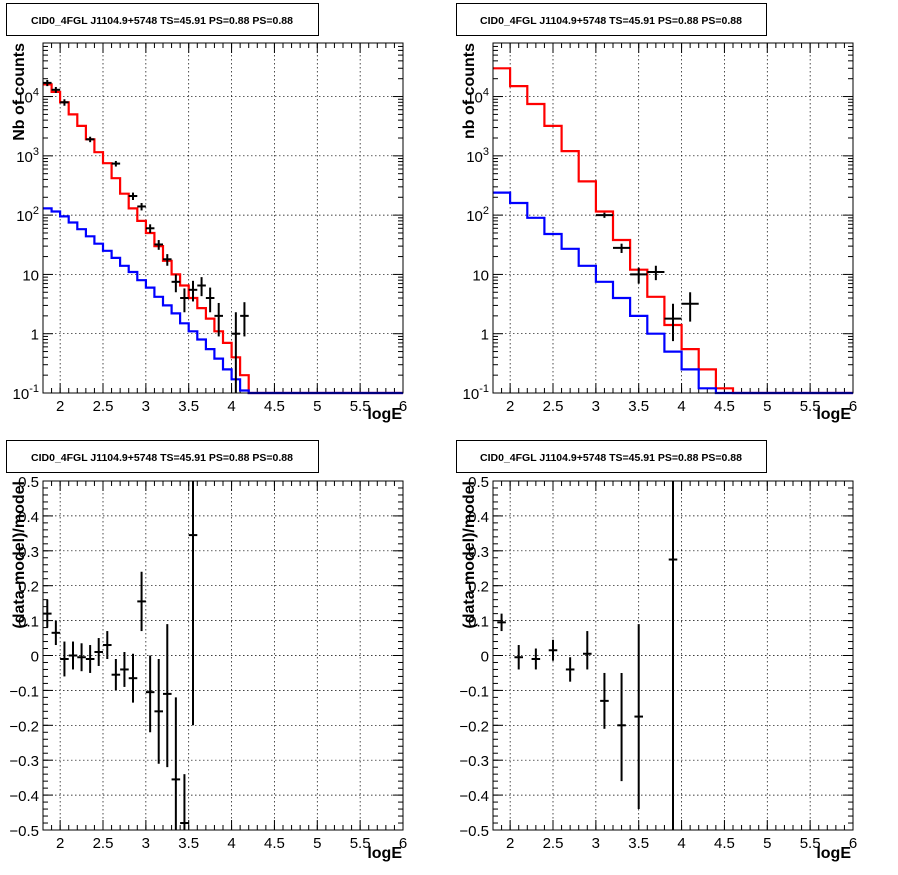  What do you see at coordinates (485, 657) in the screenshot?
I see `y-tick-label: 0` at bounding box center [485, 657].